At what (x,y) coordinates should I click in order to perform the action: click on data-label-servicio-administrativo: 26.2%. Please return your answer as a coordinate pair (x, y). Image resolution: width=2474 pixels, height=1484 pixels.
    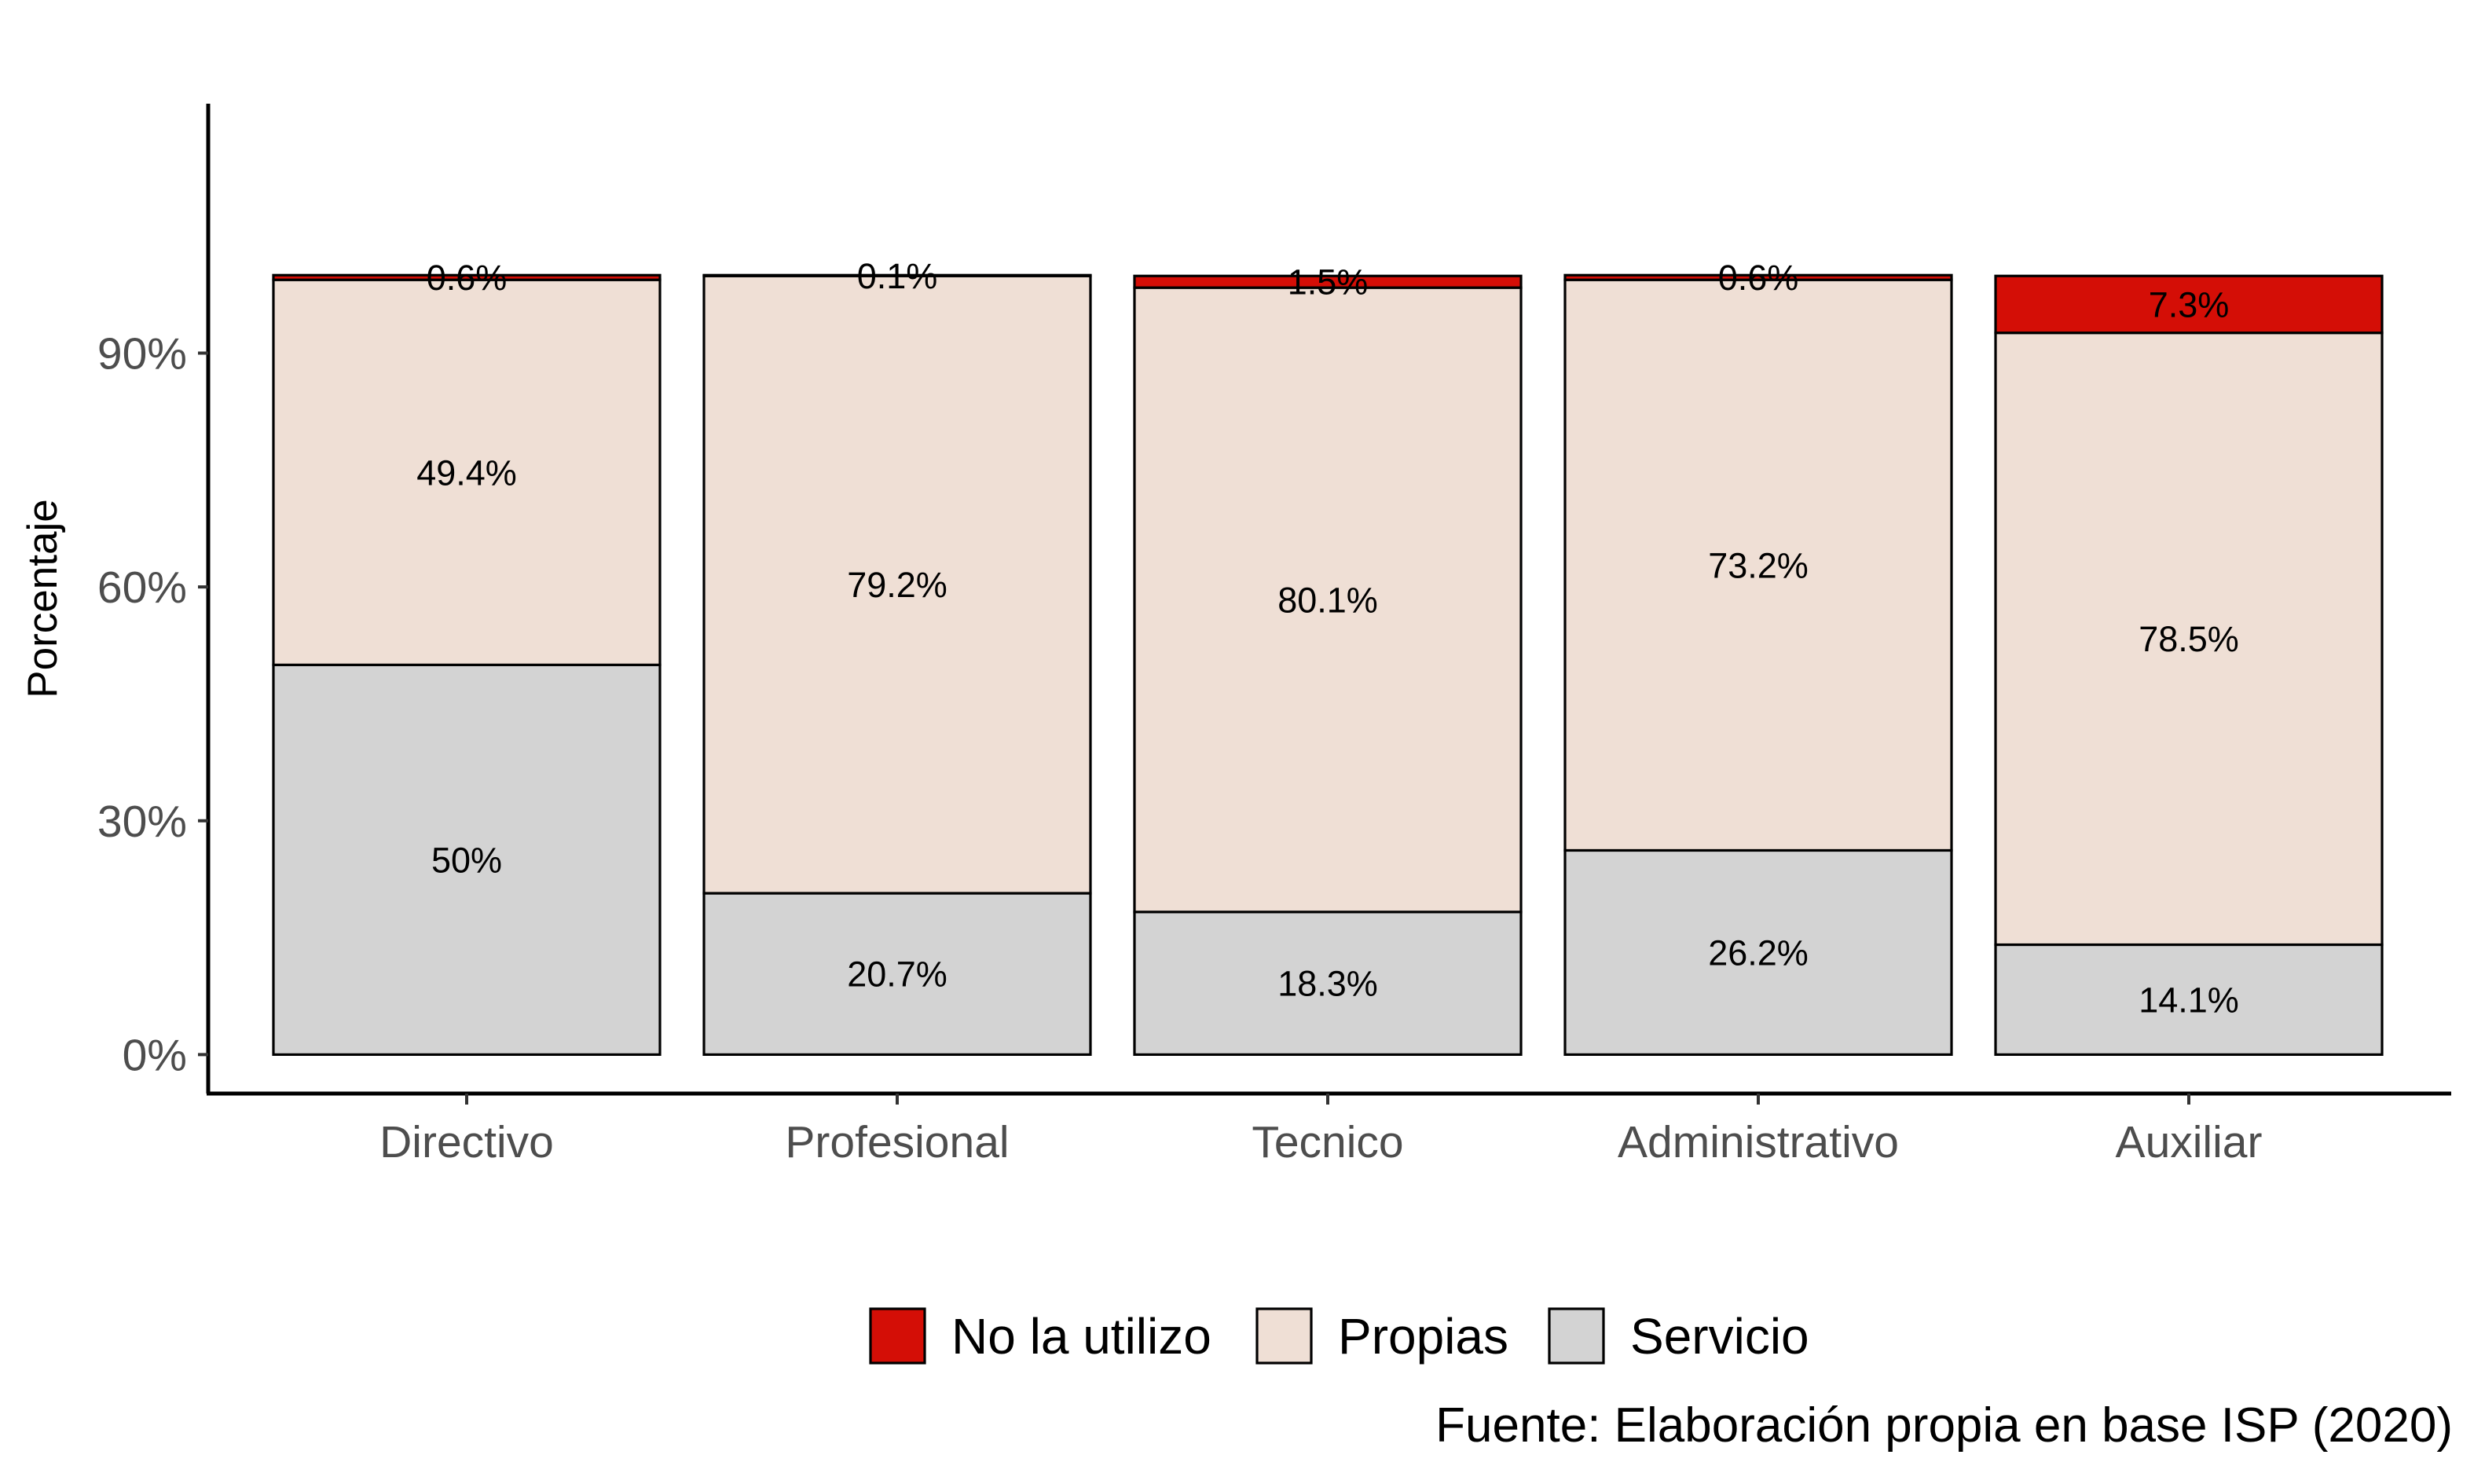
    Looking at the image, I should click on (1758, 953).